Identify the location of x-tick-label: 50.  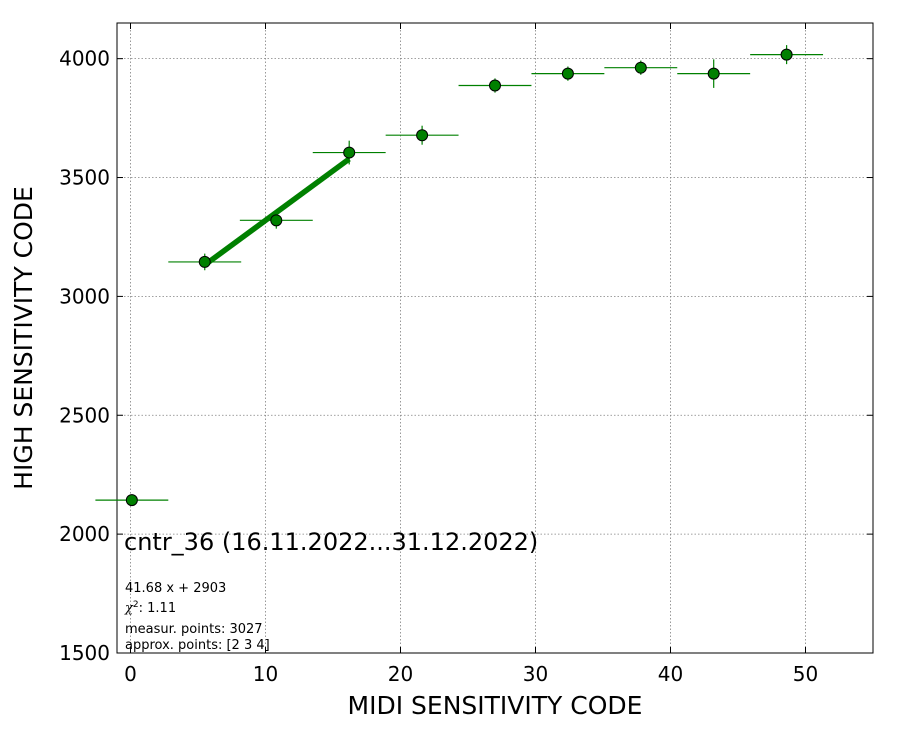
(805, 674).